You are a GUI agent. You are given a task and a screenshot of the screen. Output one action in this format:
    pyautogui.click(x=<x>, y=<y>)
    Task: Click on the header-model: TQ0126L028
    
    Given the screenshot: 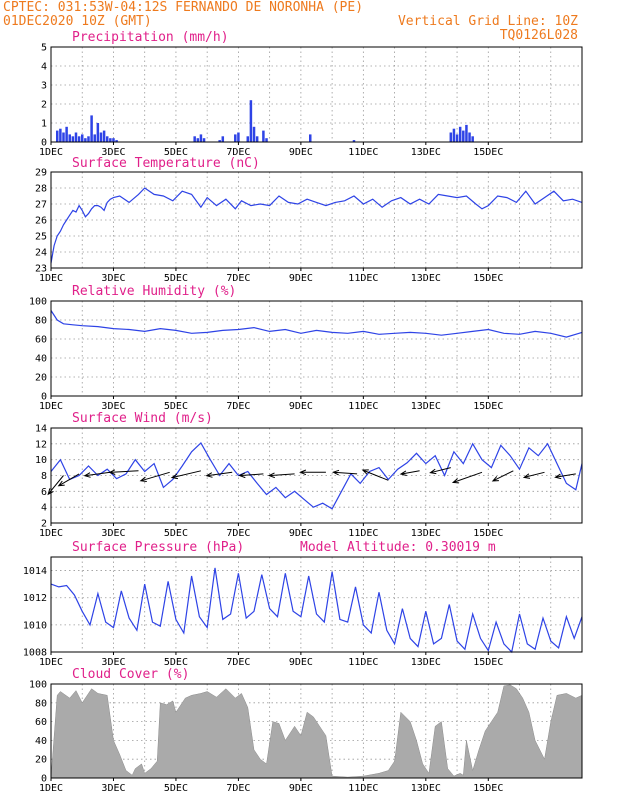 What is the action you would take?
    pyautogui.click(x=539, y=35)
    